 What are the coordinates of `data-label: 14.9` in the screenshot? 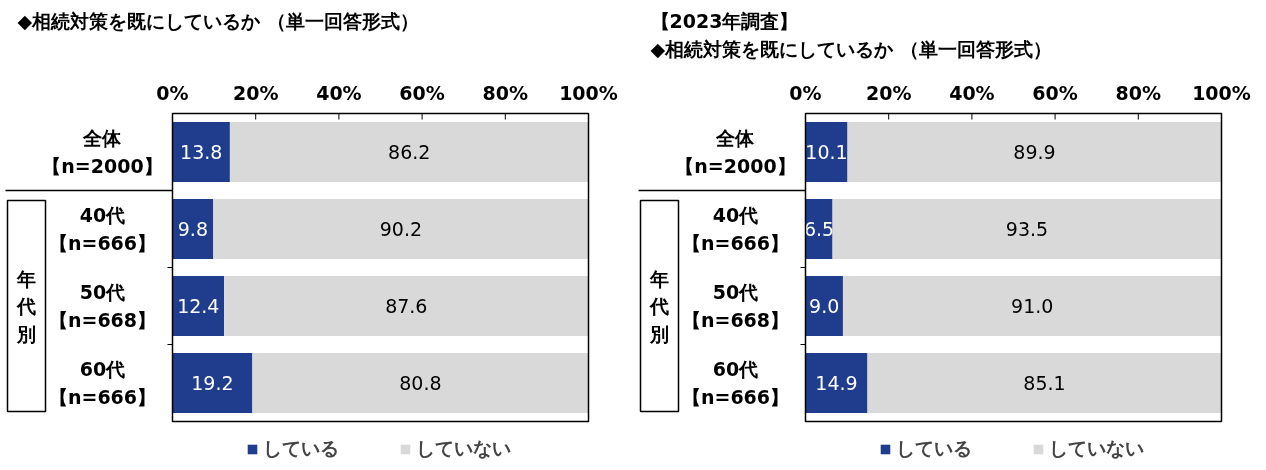 It's located at (836, 383).